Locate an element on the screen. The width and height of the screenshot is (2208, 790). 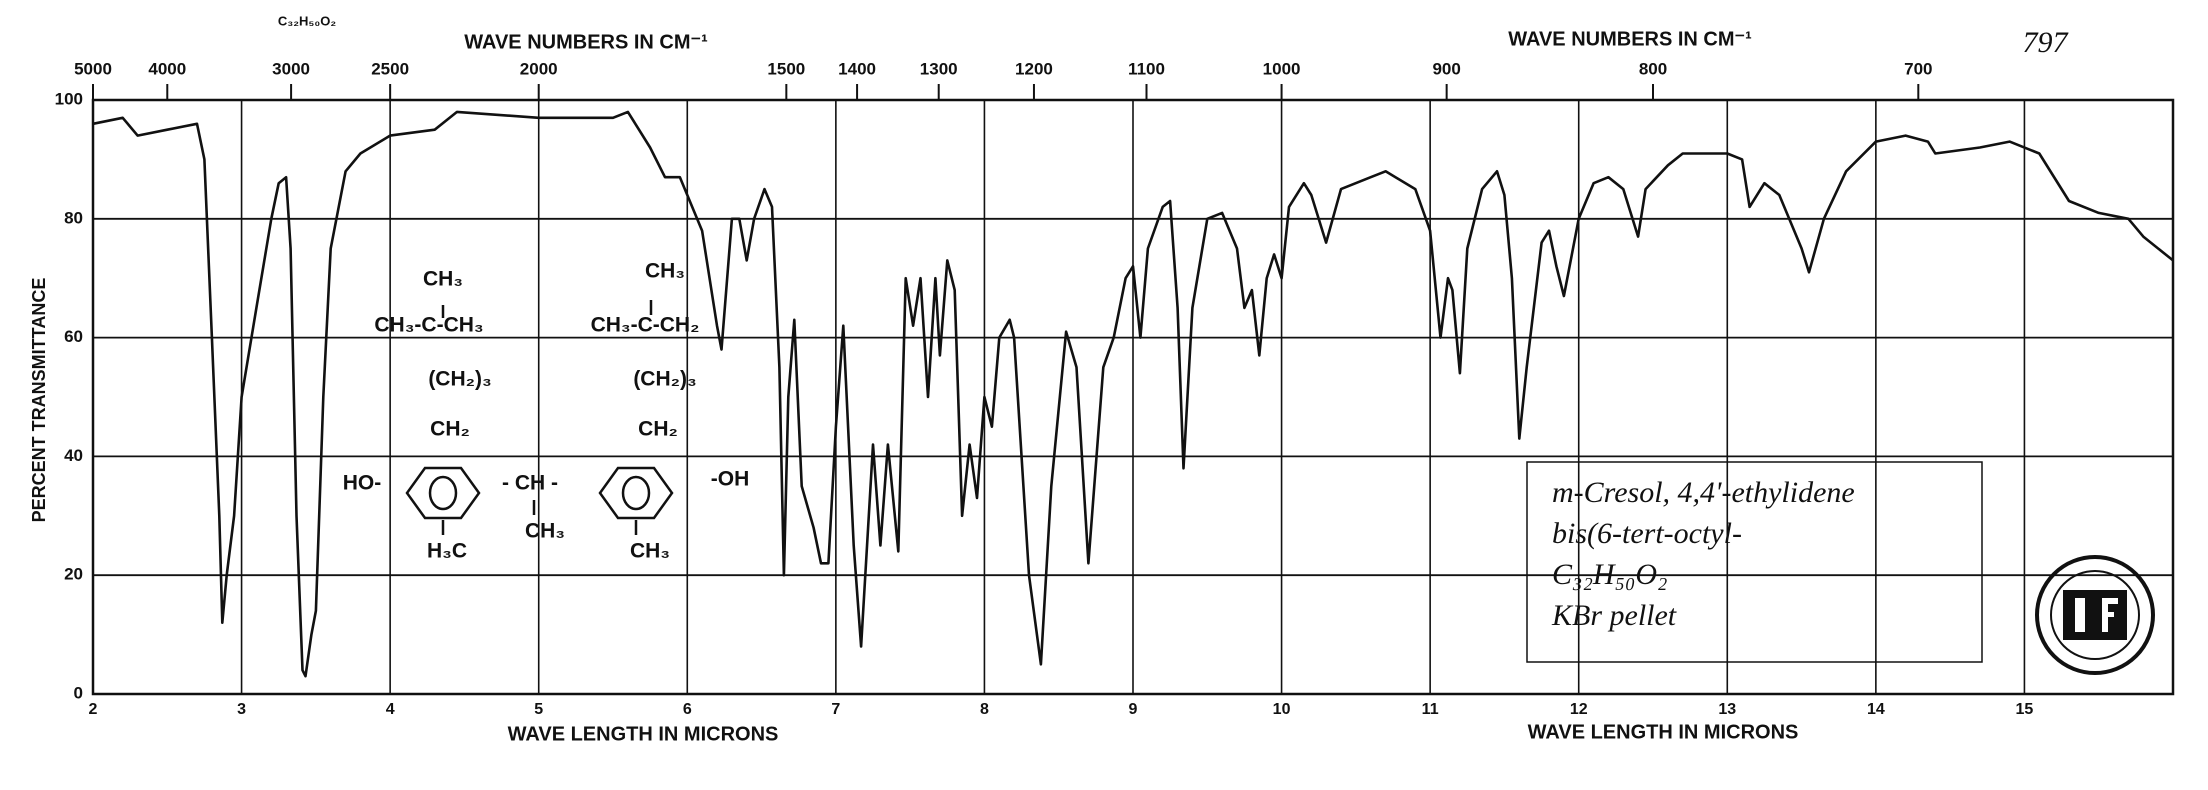
y-tick-label: 0 is located at coordinates (78, 692).